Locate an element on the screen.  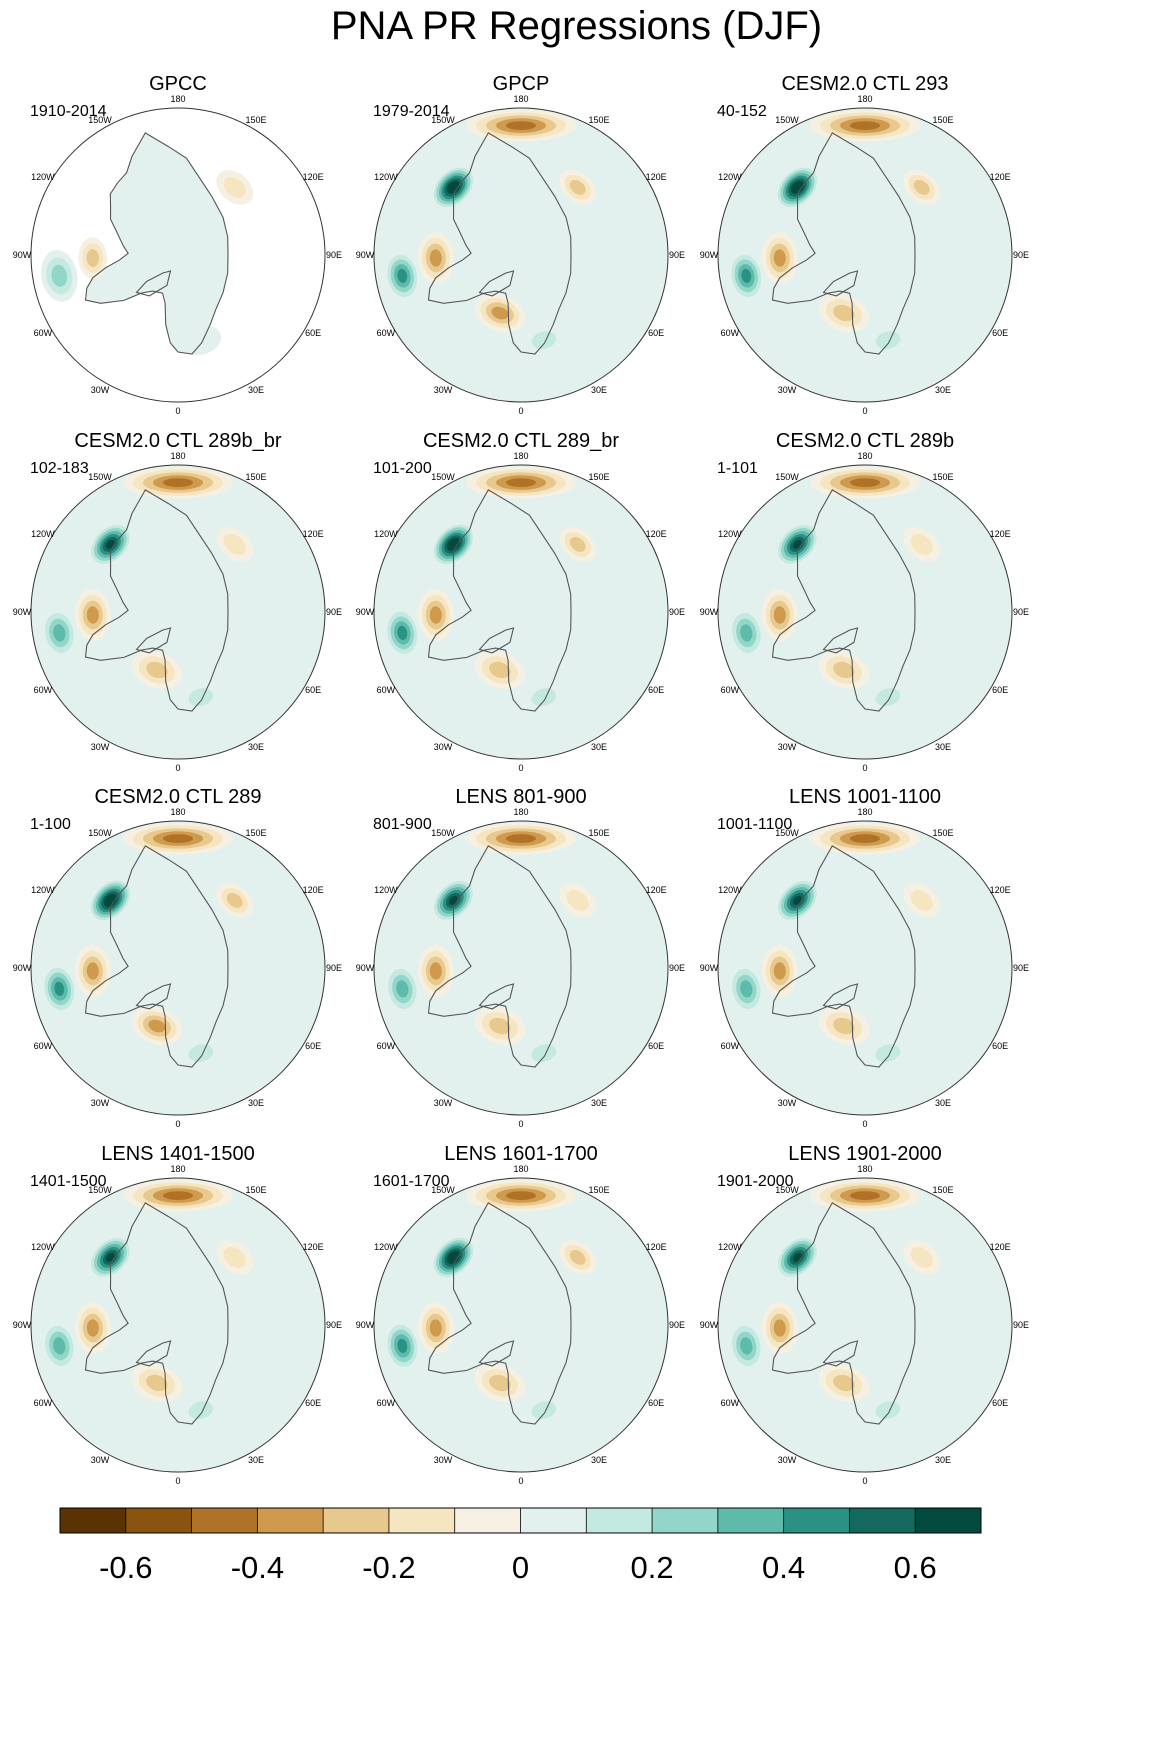
colorbar-tick-label: -0.4 is located at coordinates (257, 1567).